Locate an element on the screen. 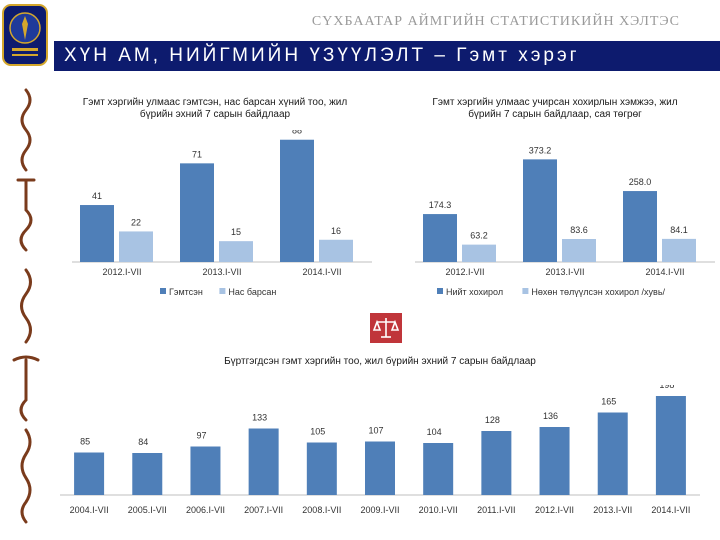  chart2-tick-1: 2013.I-VII is located at coordinates (564, 272).